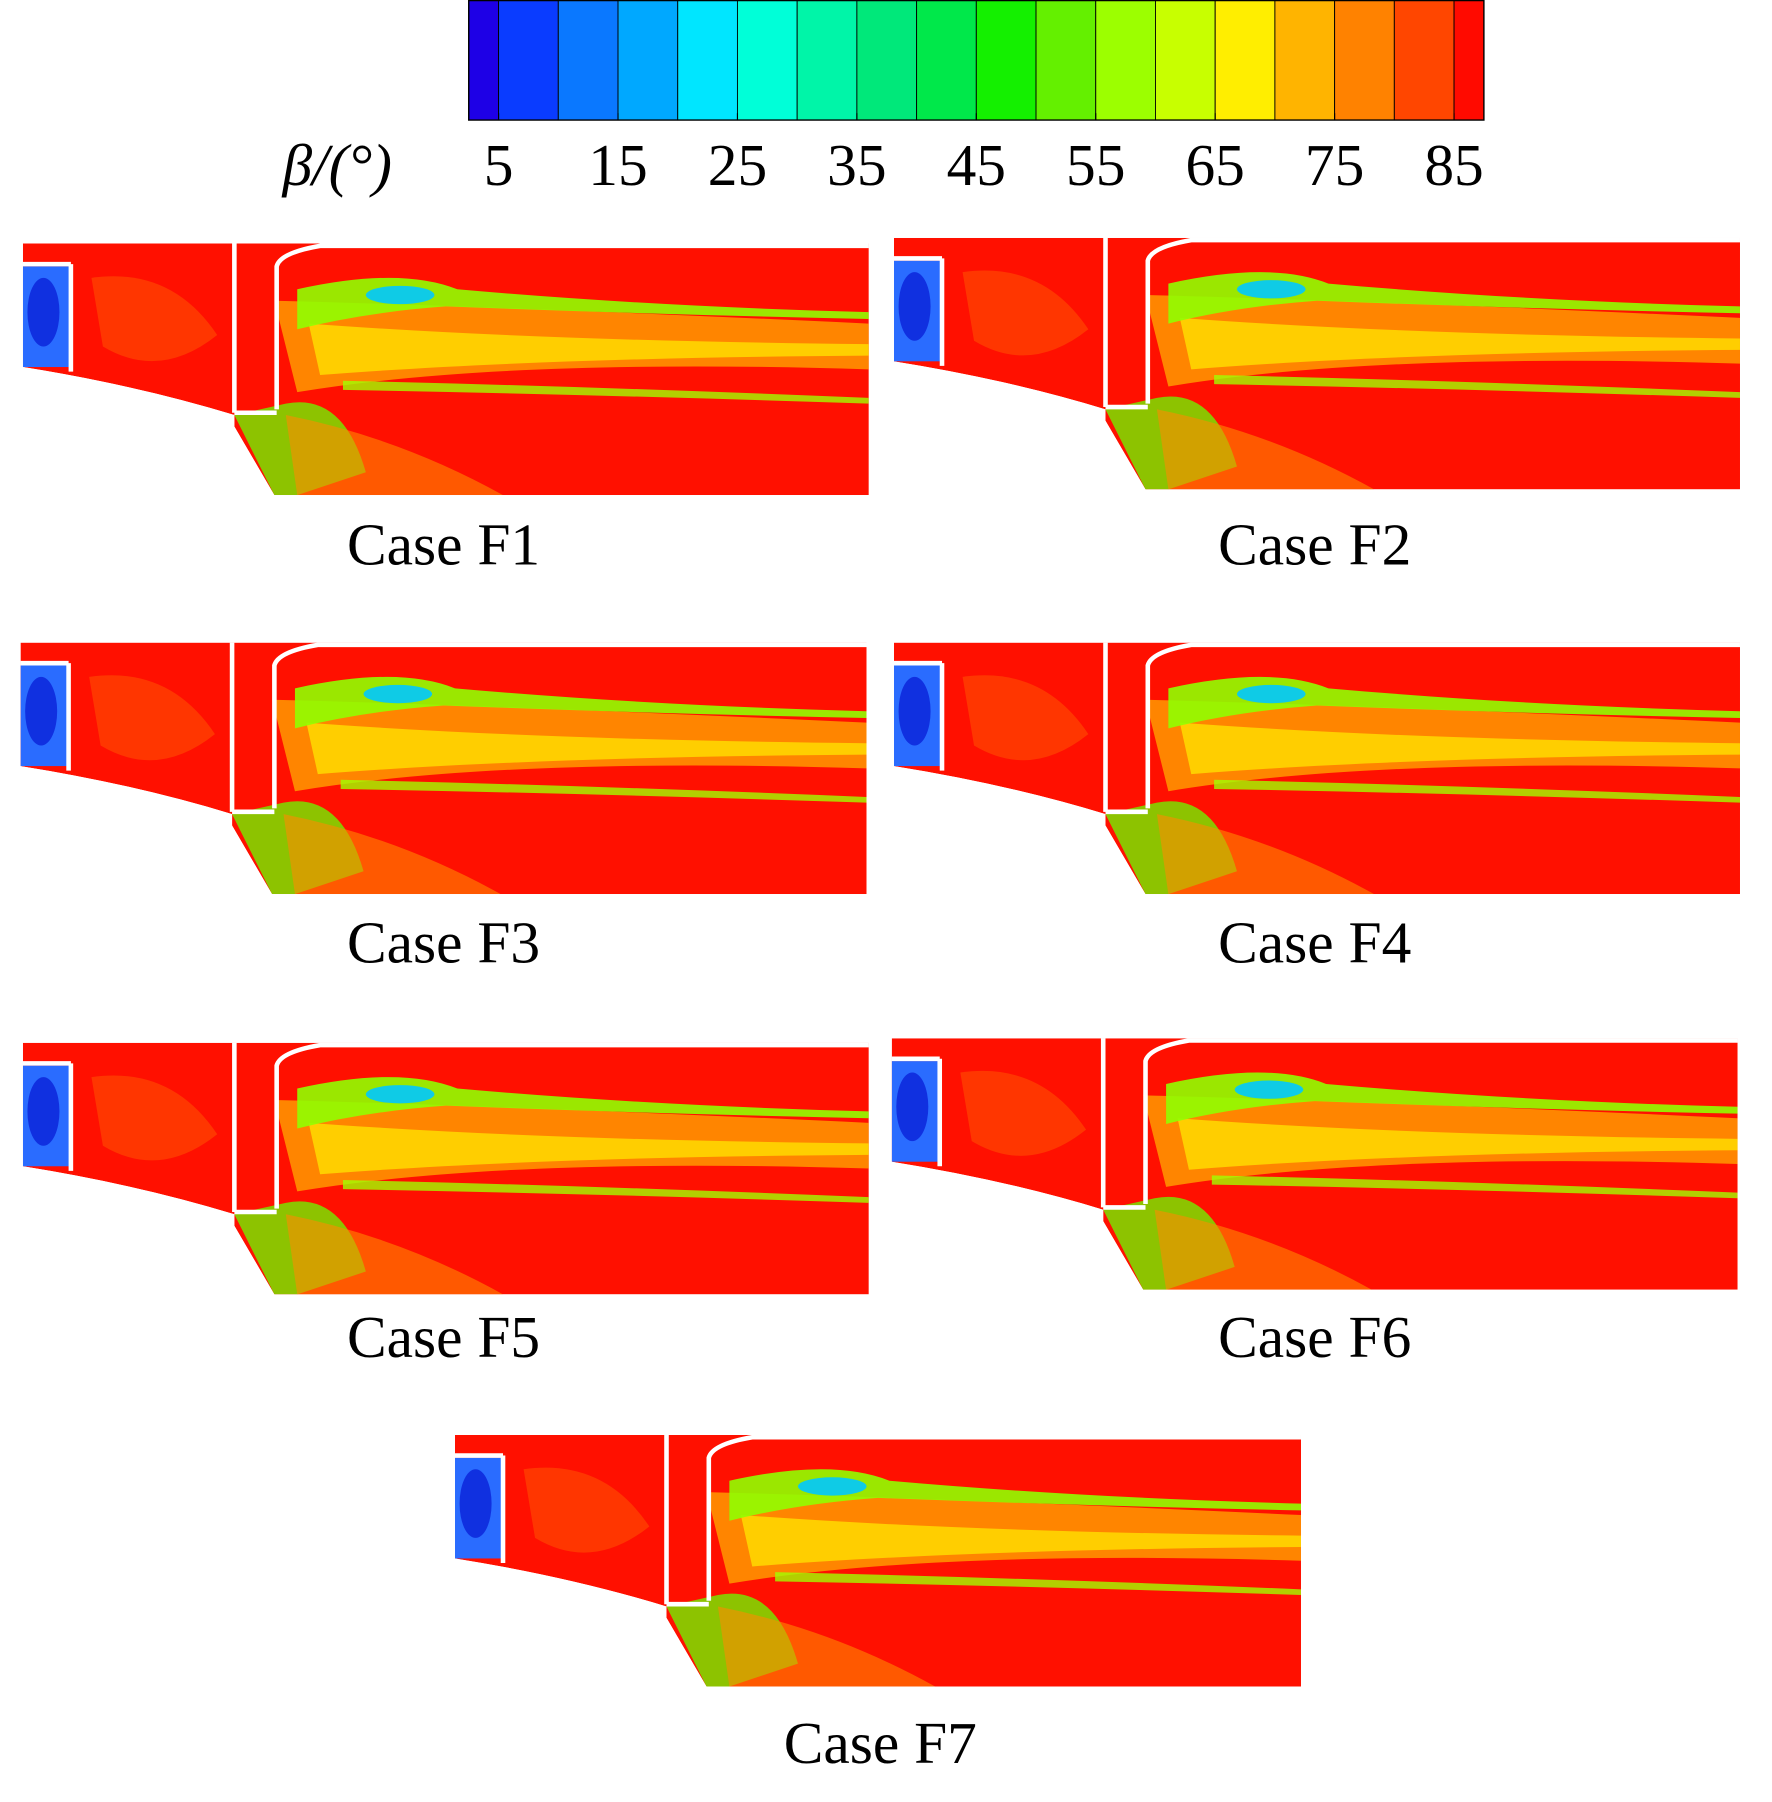 This screenshot has height=1802, width=1772. What do you see at coordinates (443, 943) in the screenshot?
I see `panel-label: Case F3` at bounding box center [443, 943].